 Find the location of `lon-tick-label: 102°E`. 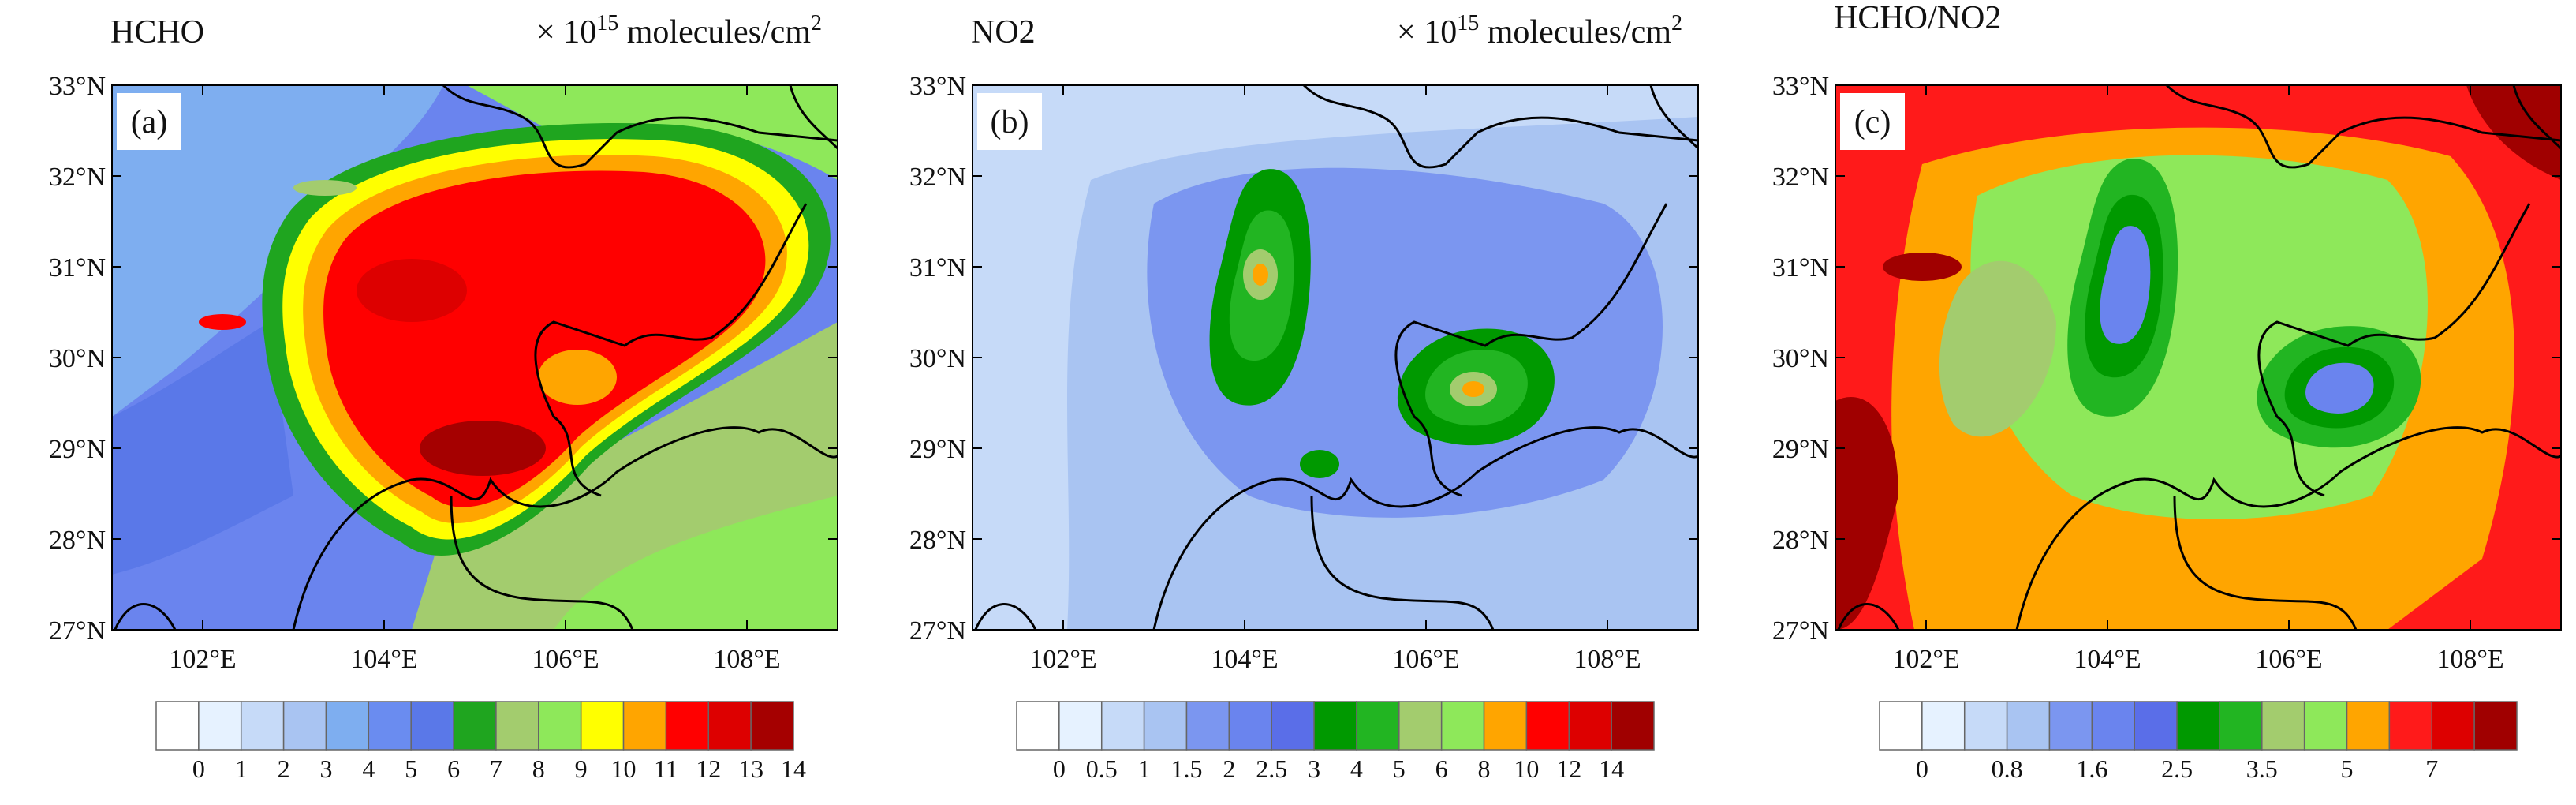

lon-tick-label: 102°E is located at coordinates (1925, 659).